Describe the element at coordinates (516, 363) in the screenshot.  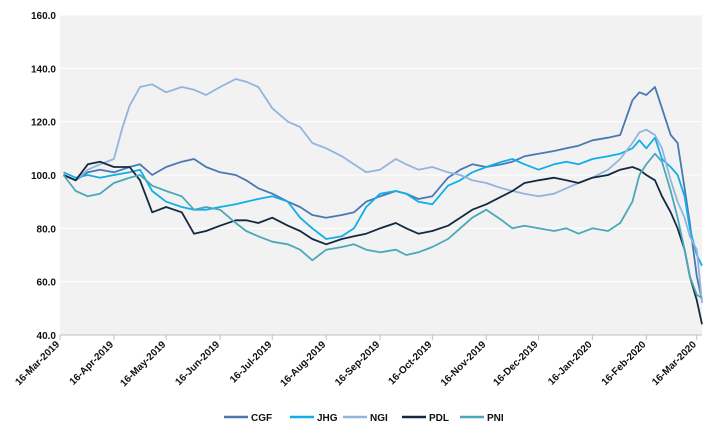
I see `x-tick-label: 16-Dec-2019` at that location.